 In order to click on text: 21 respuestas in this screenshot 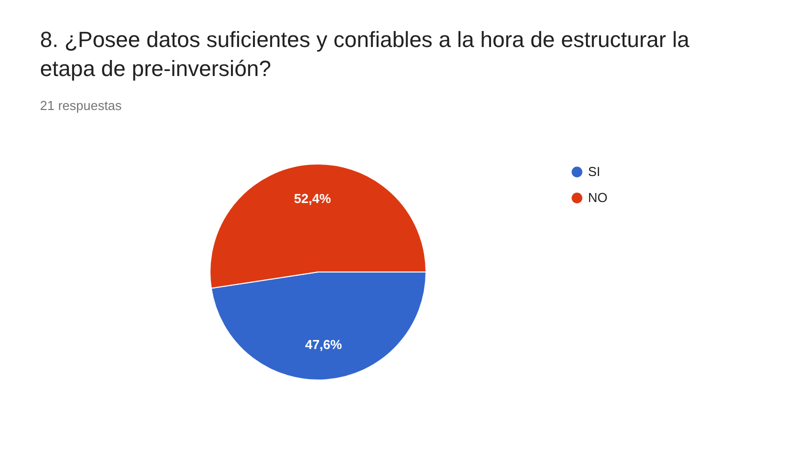, I will do `click(81, 105)`.